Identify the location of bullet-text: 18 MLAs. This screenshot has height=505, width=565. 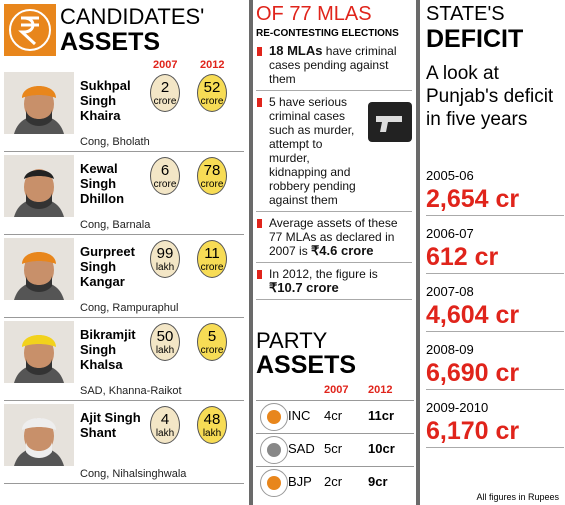
(296, 50).